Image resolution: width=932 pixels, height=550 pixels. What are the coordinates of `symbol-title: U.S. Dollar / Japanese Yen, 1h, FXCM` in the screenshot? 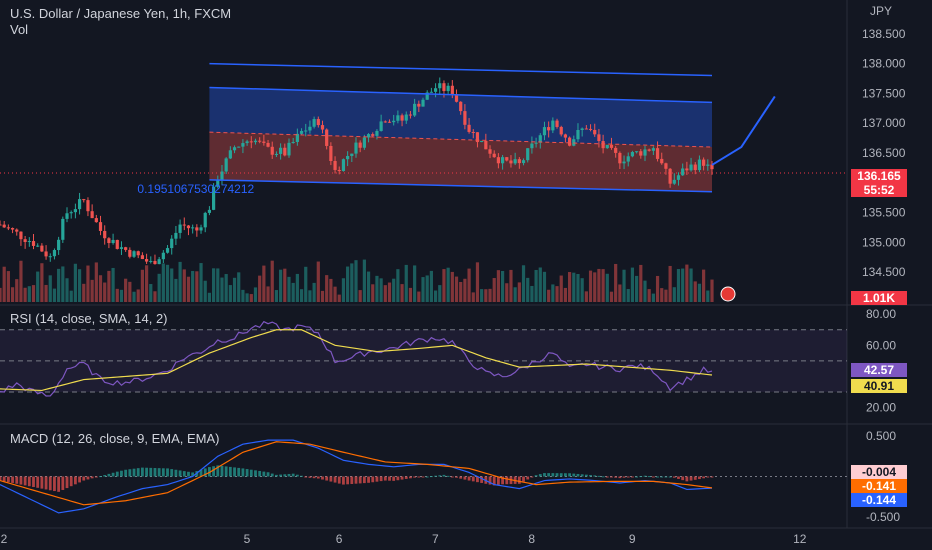 It's located at (121, 13).